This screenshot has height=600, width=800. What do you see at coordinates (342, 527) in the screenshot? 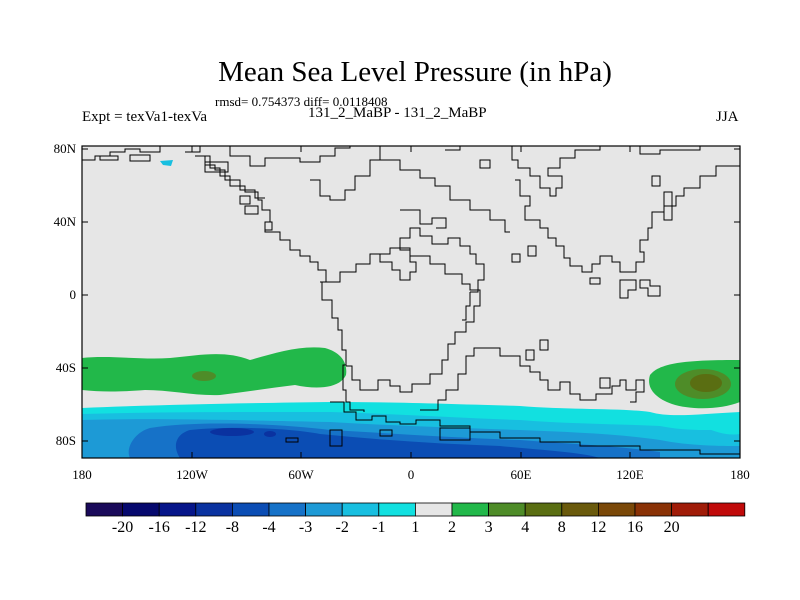
I see `colorbar-label: -2` at bounding box center [342, 527].